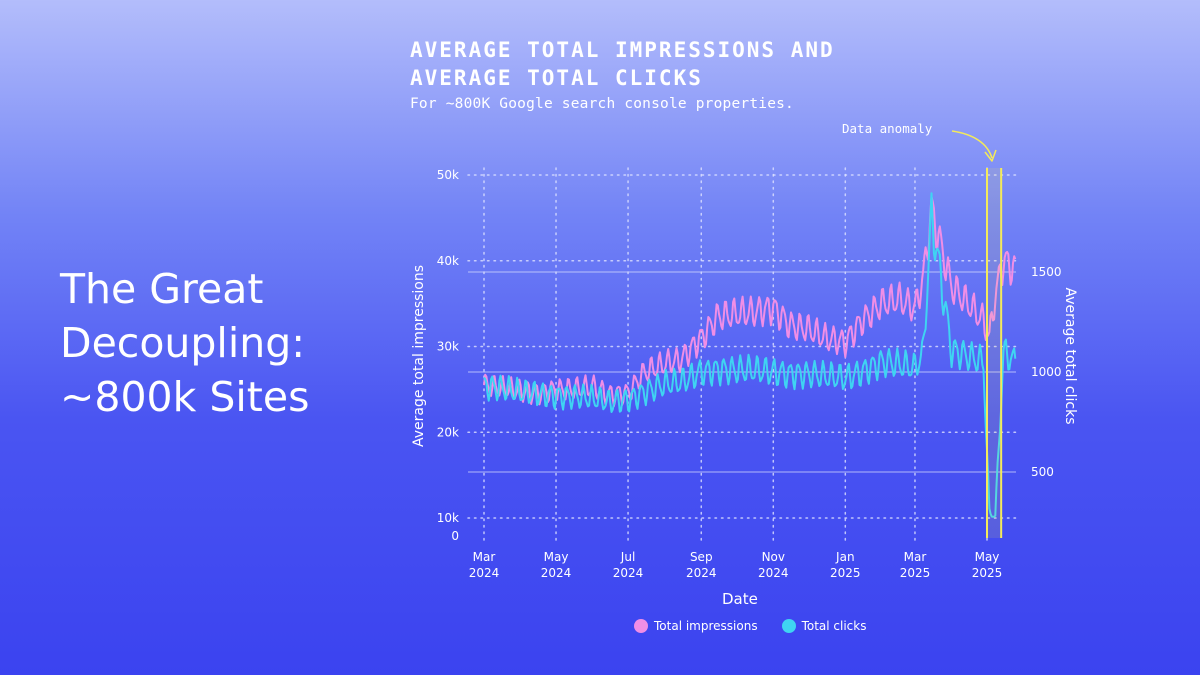  What do you see at coordinates (1046, 272) in the screenshot?
I see `right-tick-label: 1500` at bounding box center [1046, 272].